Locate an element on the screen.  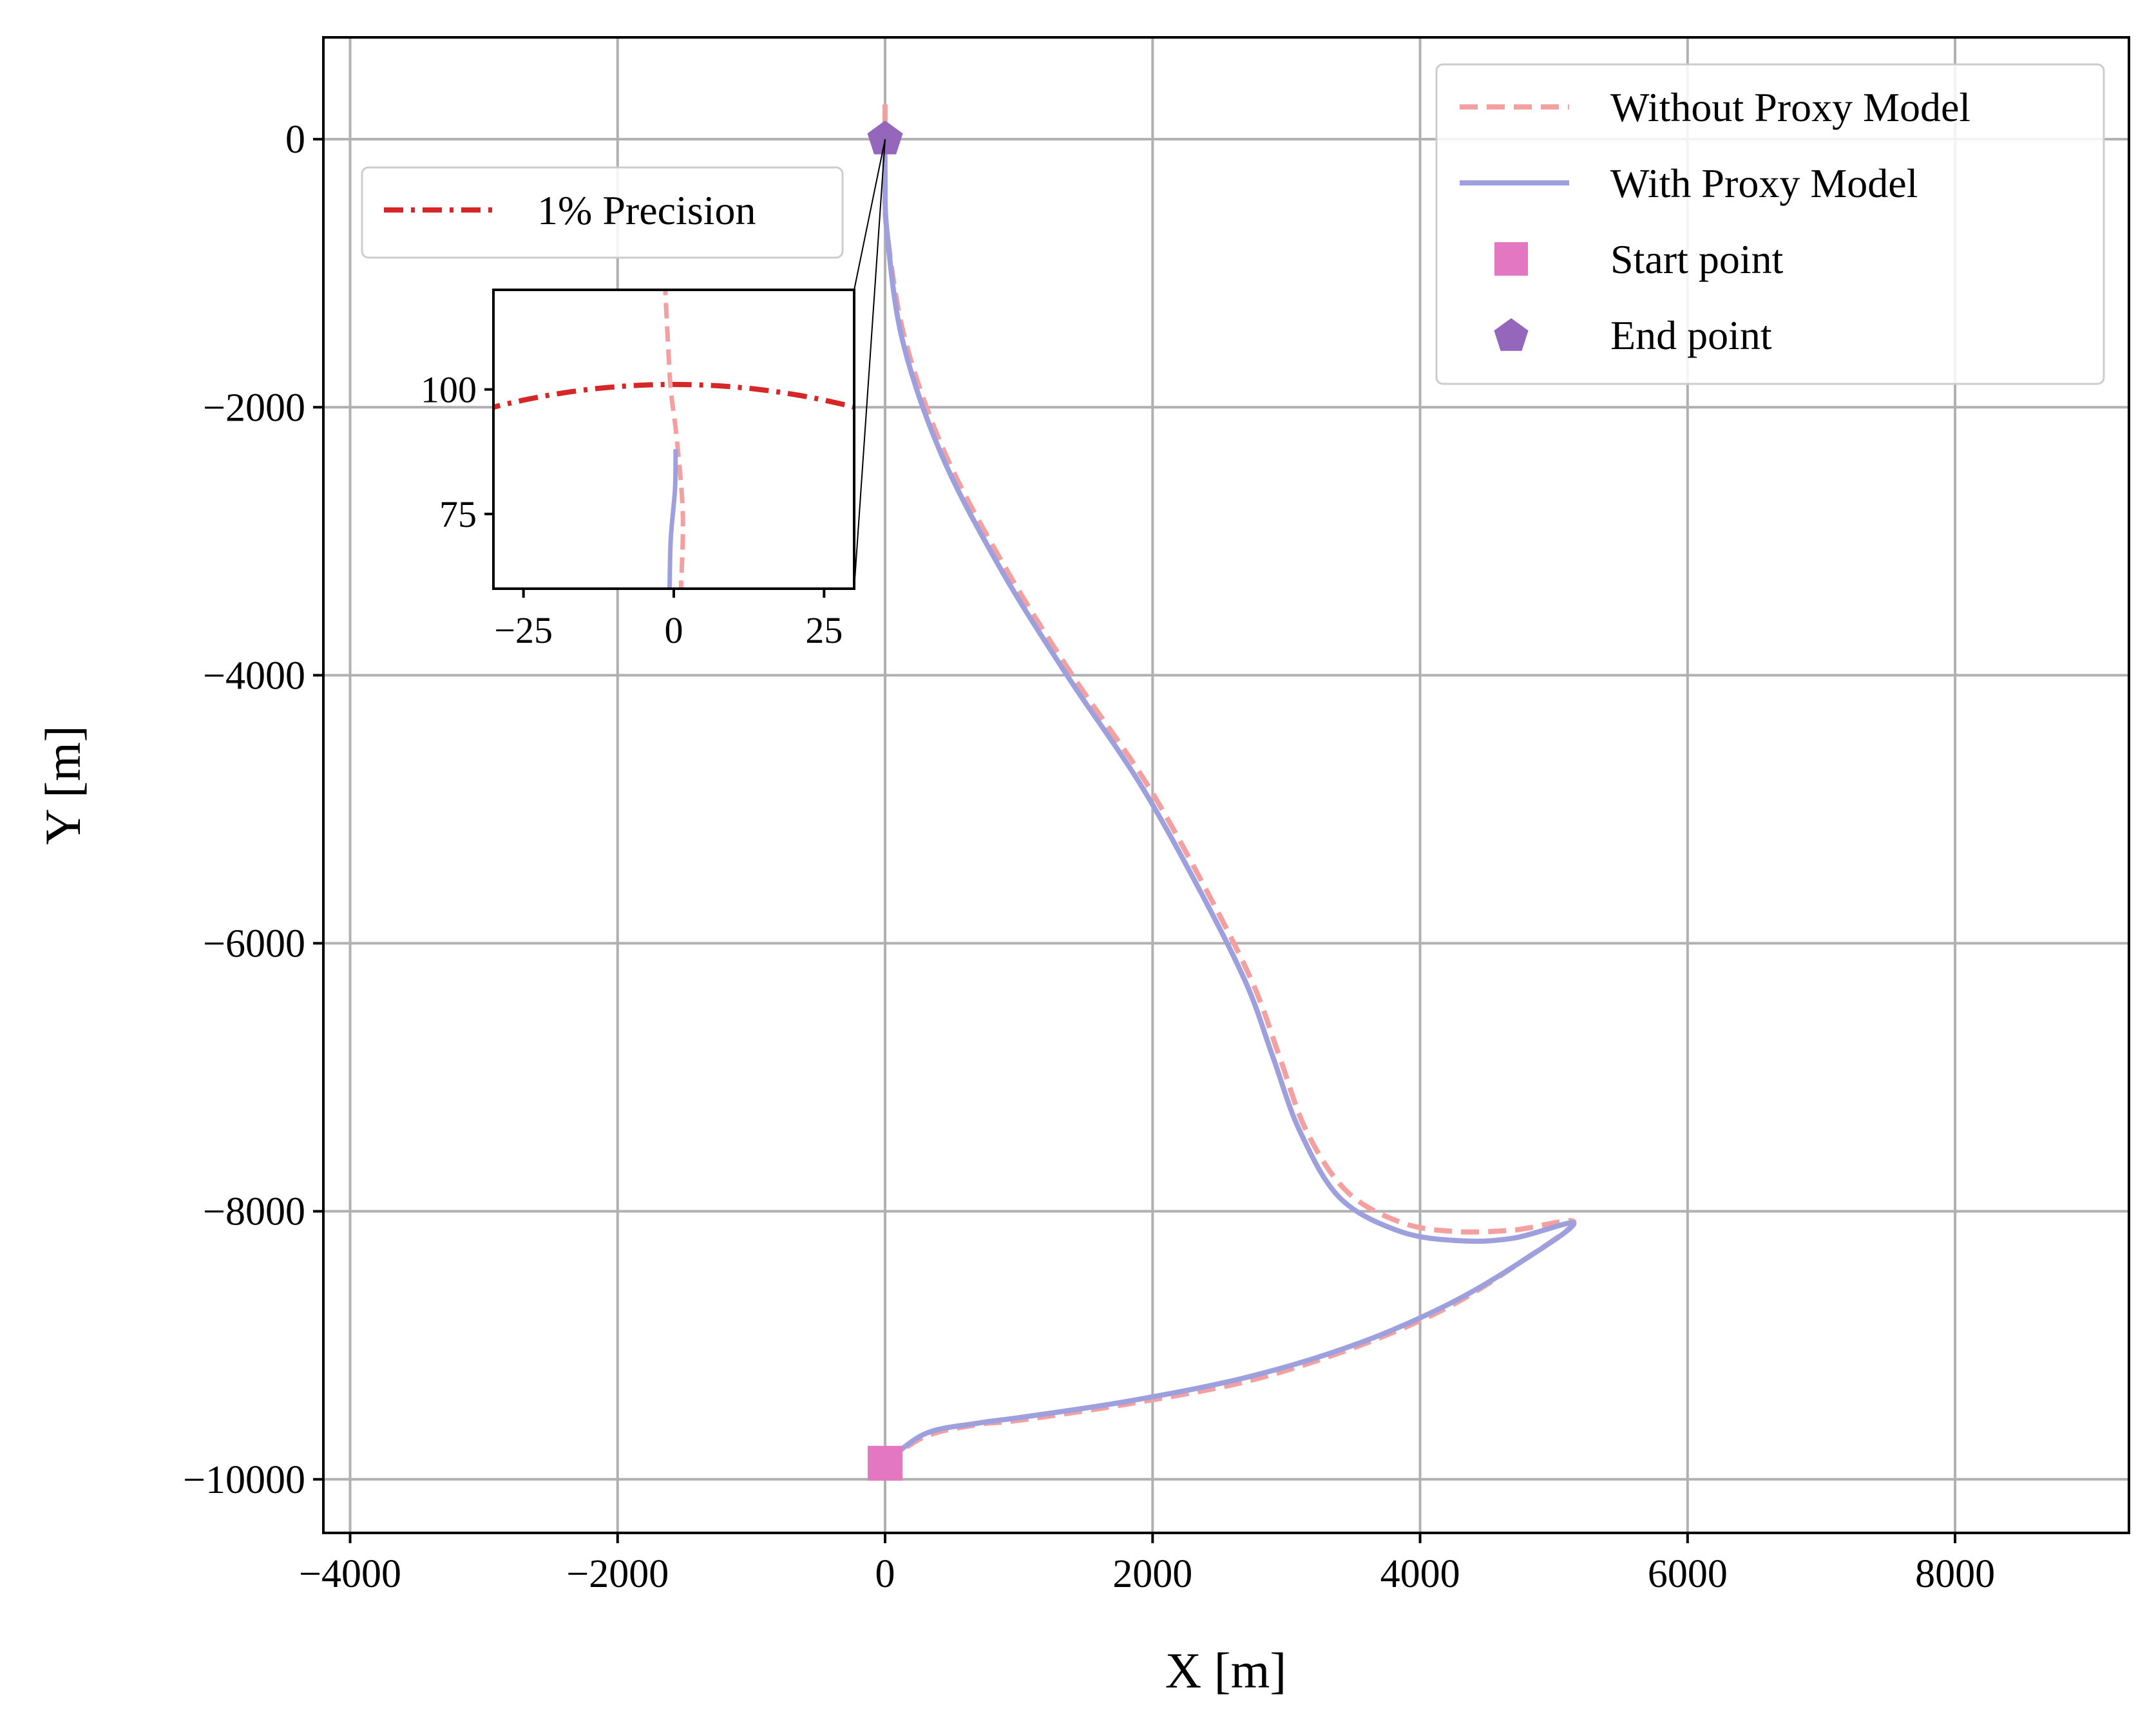
inset-precision-circle is located at coordinates (673, 395).